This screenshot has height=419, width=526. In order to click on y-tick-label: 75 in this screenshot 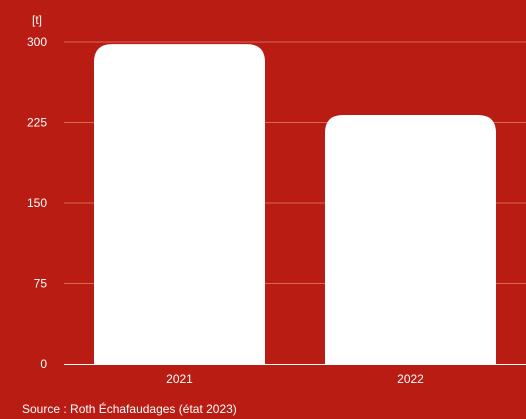, I will do `click(41, 284)`.